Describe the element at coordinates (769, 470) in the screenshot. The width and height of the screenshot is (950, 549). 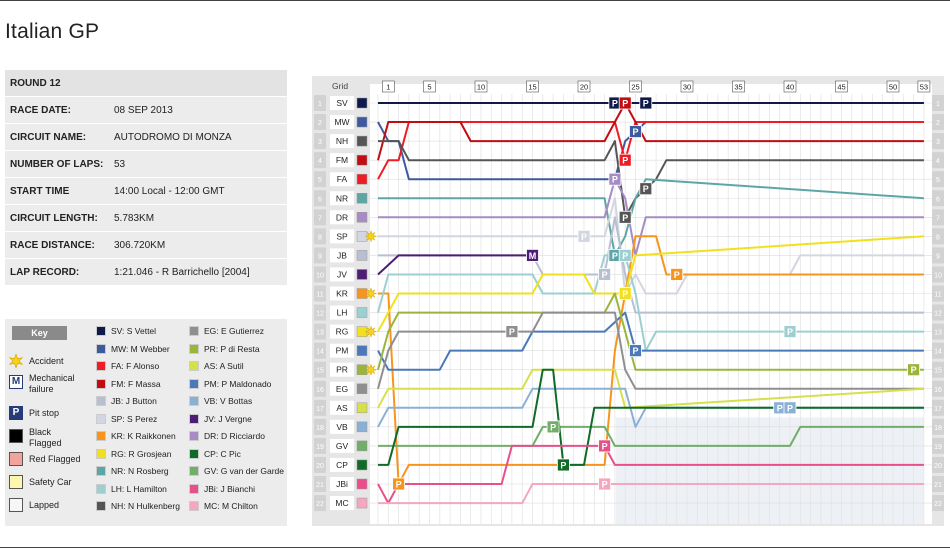
I see `lapped-area` at that location.